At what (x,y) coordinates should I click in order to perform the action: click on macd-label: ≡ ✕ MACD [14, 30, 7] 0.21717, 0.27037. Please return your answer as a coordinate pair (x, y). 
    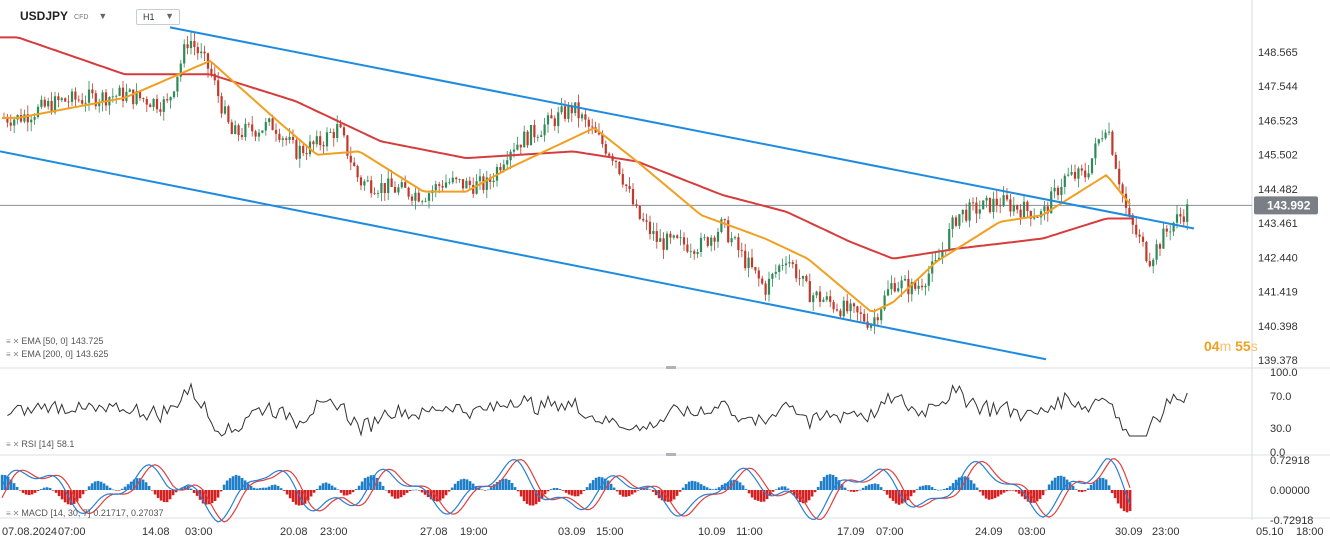
    Looking at the image, I should click on (84, 513).